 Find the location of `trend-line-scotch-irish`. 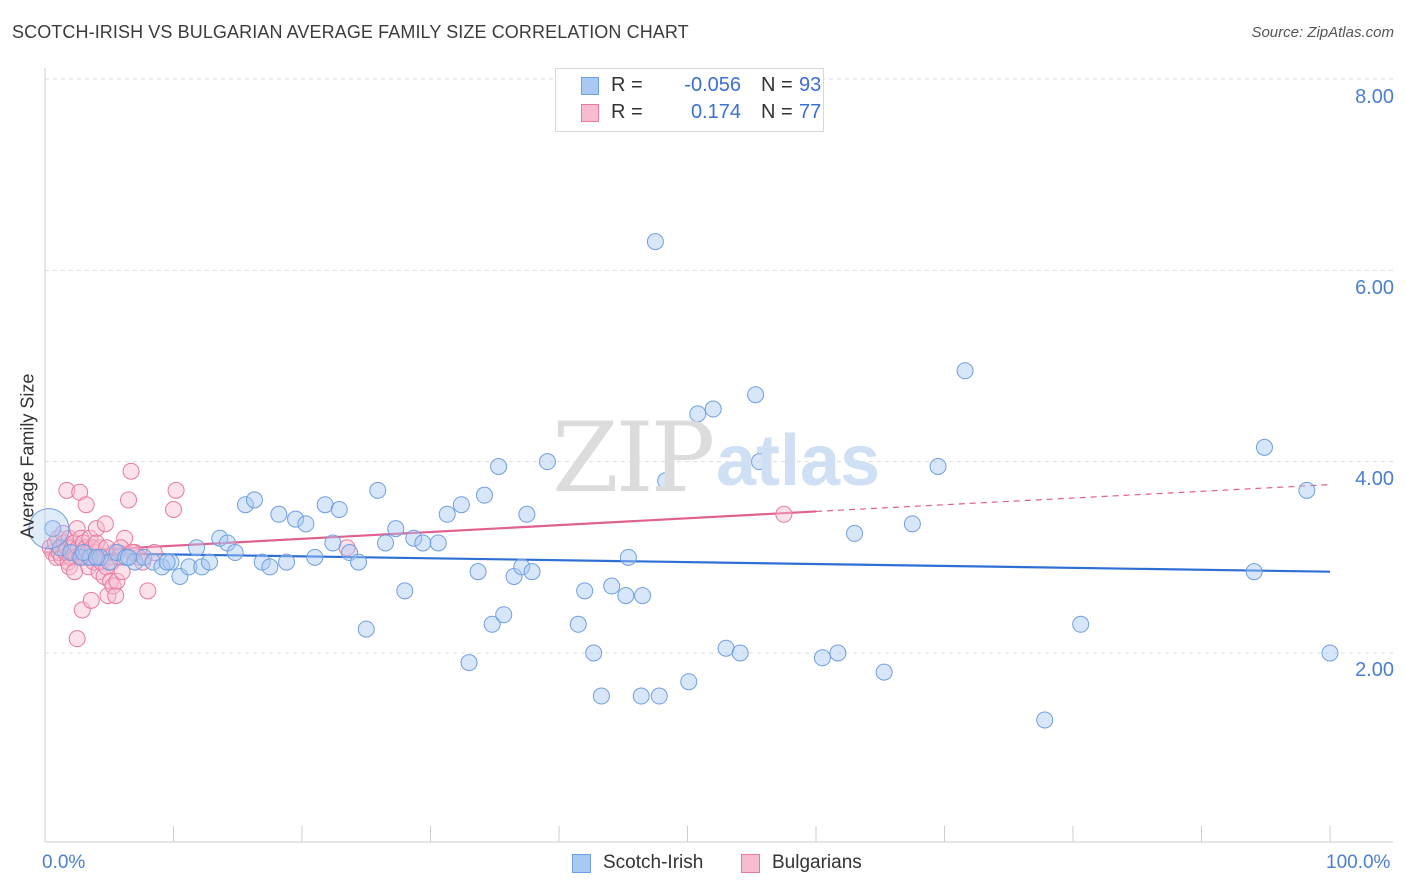

trend-line-scotch-irish is located at coordinates (687, 562).